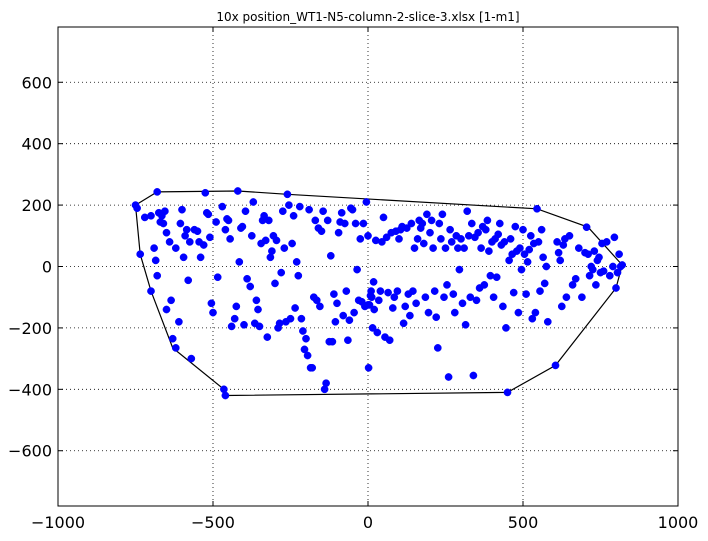 This screenshot has width=708, height=541. Describe the element at coordinates (36, 205) in the screenshot. I see `y-tick-label: 200` at that location.